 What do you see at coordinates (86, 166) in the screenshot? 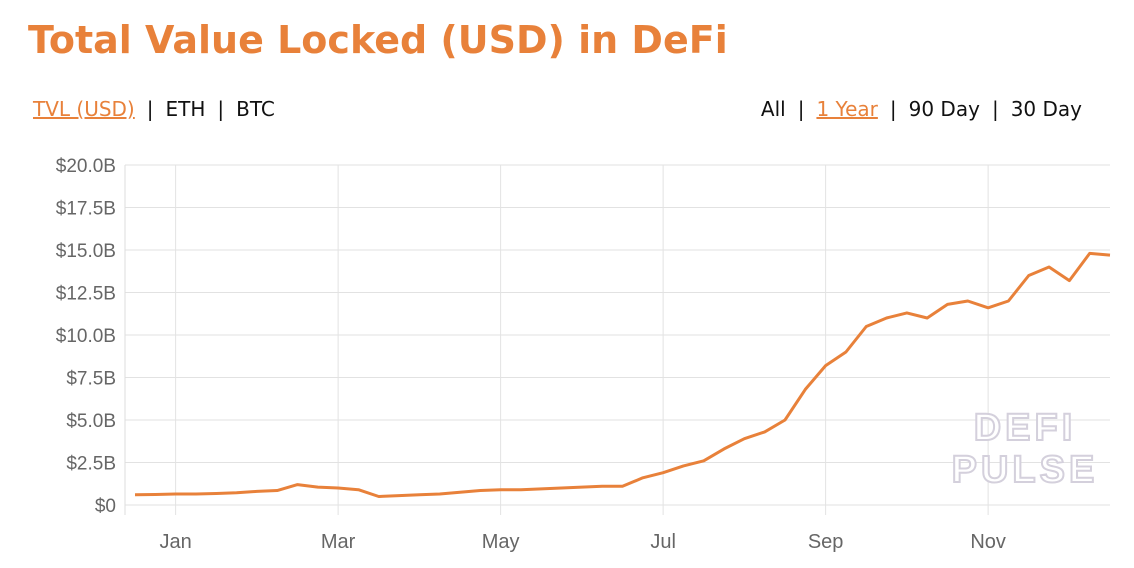
I see `y-tick-label: $20.0B` at bounding box center [86, 166].